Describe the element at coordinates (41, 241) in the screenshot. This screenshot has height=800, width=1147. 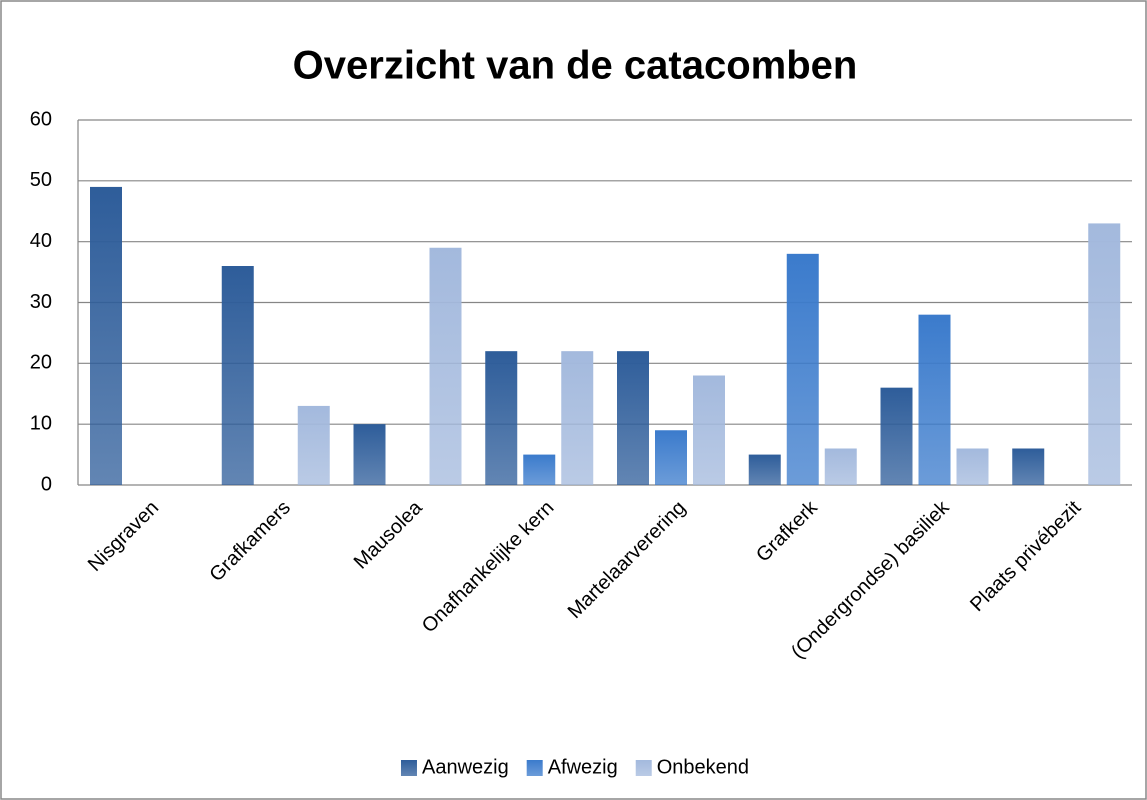
I see `y-tick-label: 40` at that location.